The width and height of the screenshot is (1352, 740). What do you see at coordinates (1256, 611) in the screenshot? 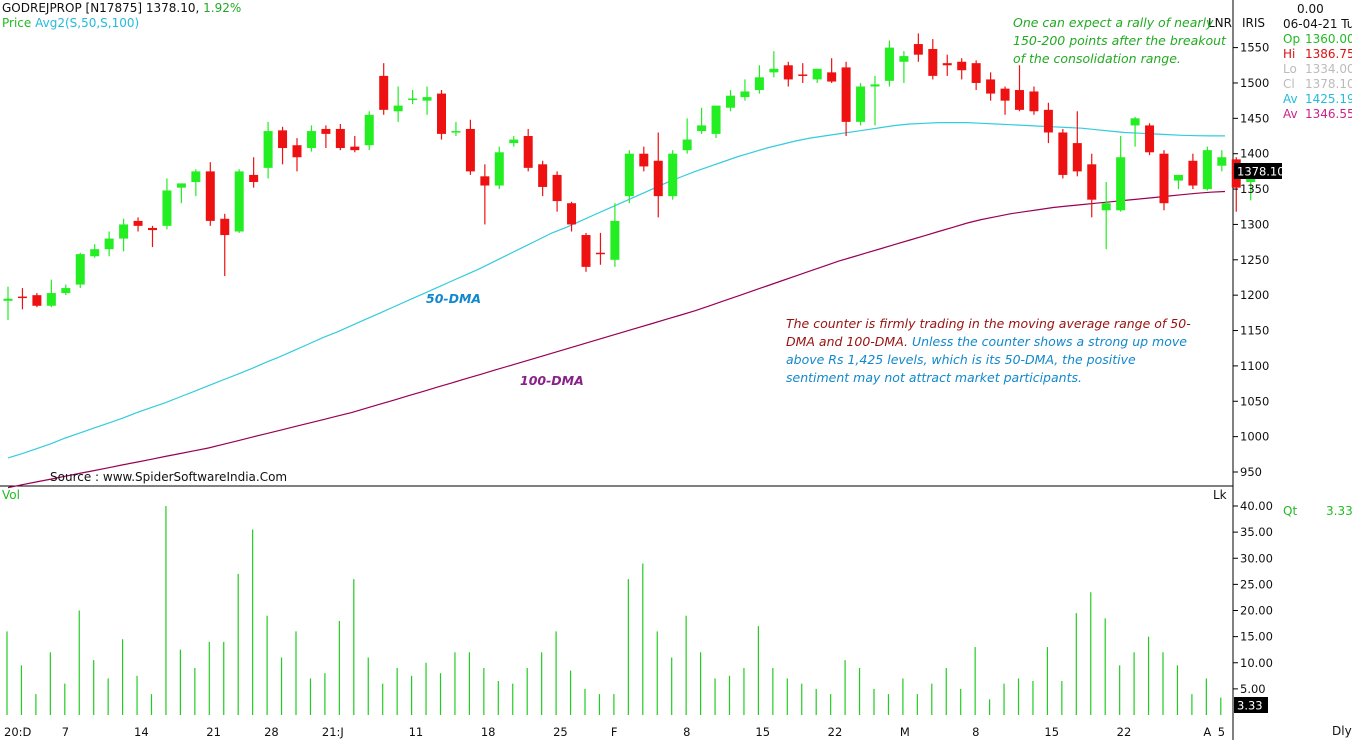
I see `volume-tick-label: 20.00` at bounding box center [1256, 611].